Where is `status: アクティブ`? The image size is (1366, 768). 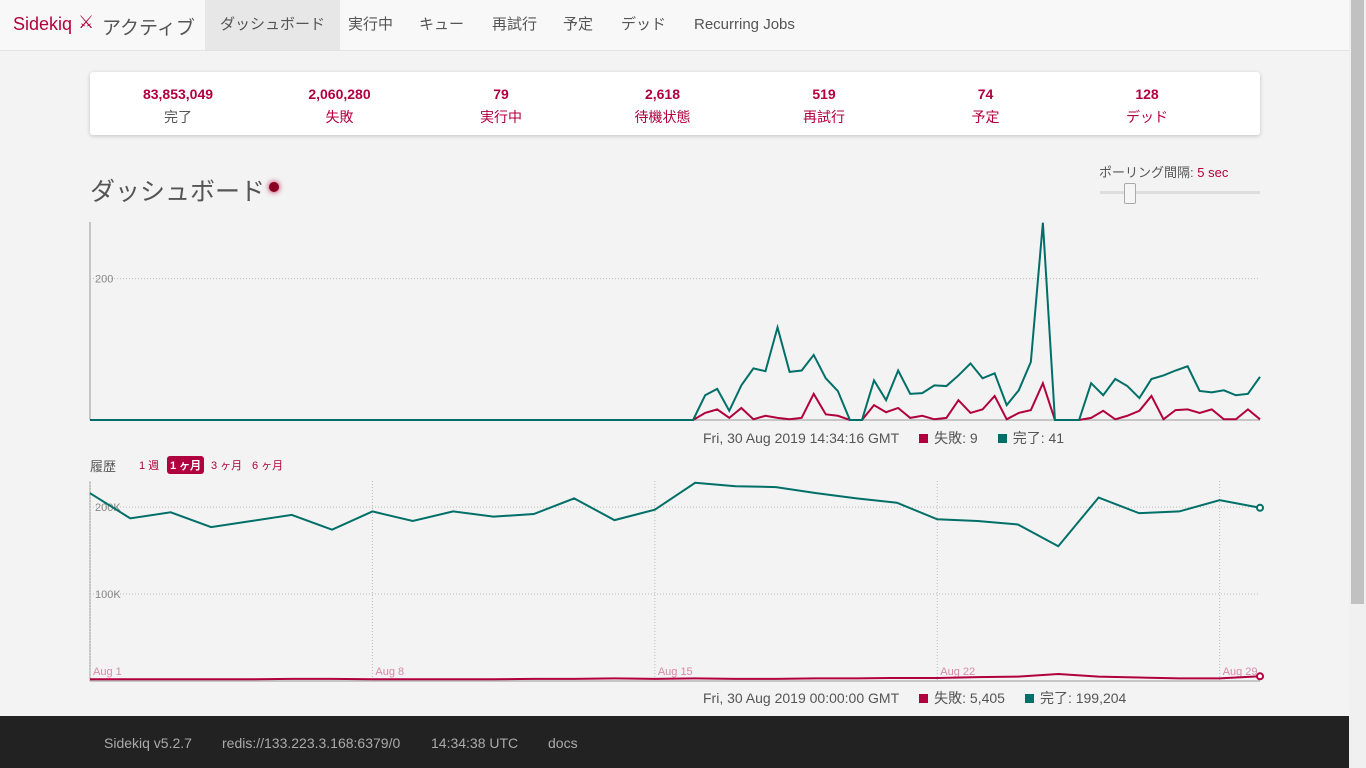
status: アクティブ is located at coordinates (148, 28).